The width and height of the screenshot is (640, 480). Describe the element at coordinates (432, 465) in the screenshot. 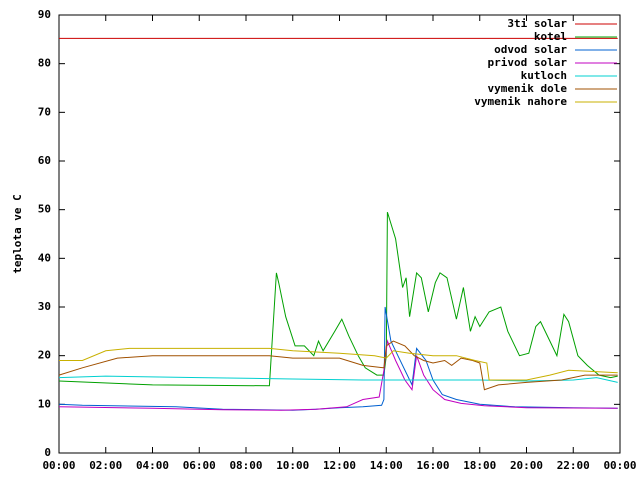

I see `x-tick-label: 16:00` at that location.